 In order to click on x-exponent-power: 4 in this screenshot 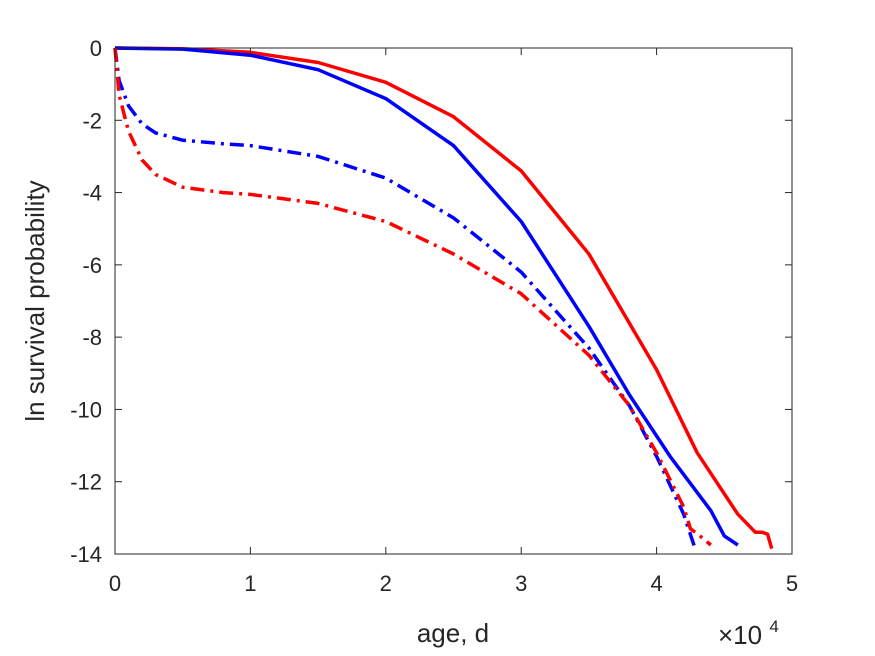, I will do `click(773, 626)`.